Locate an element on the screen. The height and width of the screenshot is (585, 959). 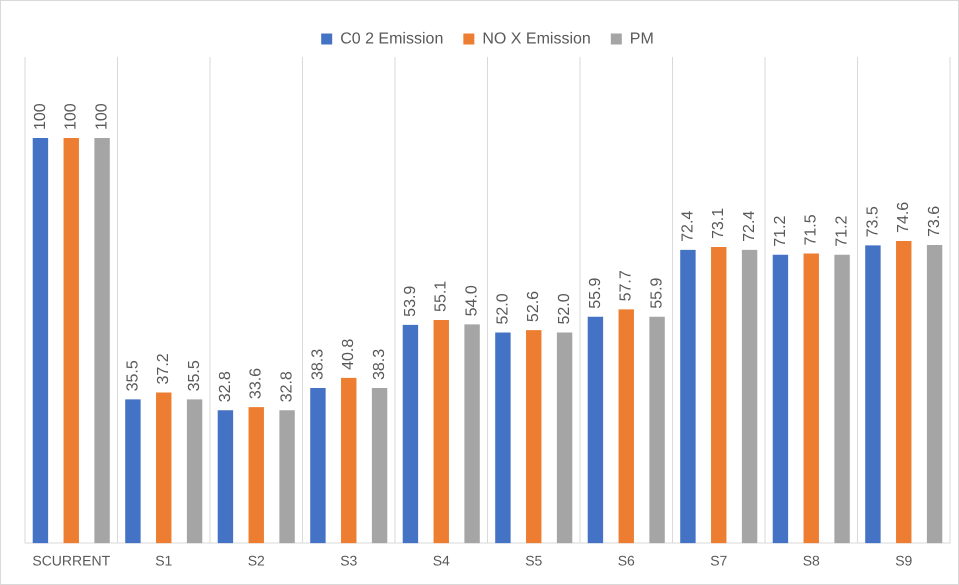
data-label: 55.1 is located at coordinates (441, 296).